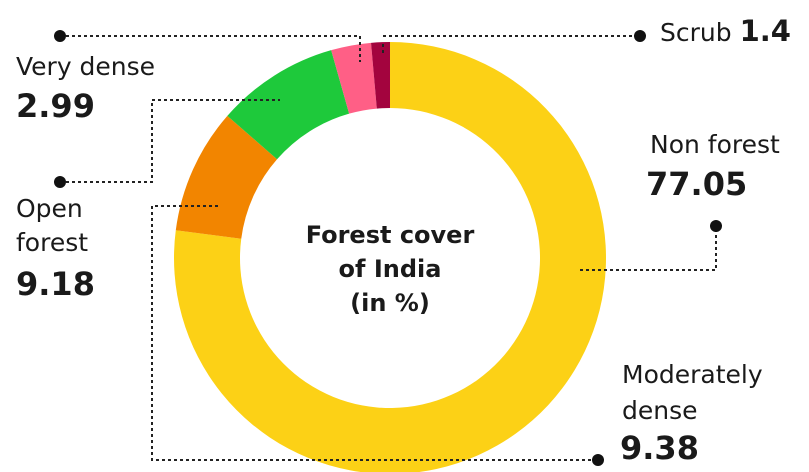 The image size is (809, 472). What do you see at coordinates (765, 31) in the screenshot?
I see `scrub-value: 1.4` at bounding box center [765, 31].